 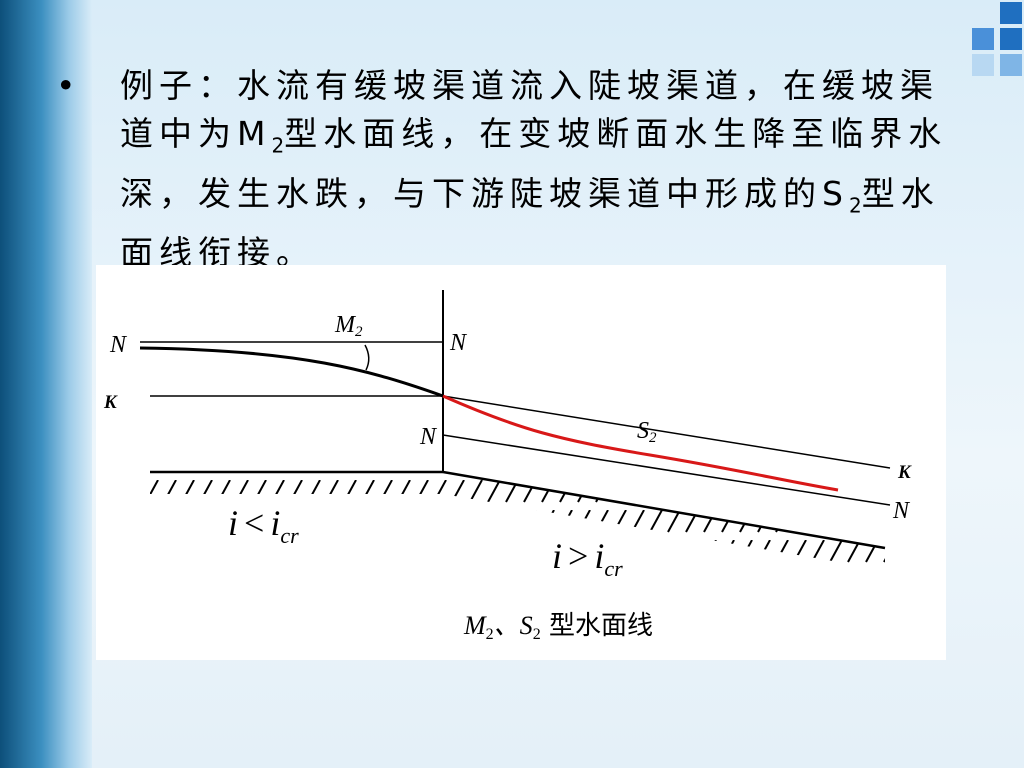 I want to click on slope-label: i < icr, so click(x=263, y=525).